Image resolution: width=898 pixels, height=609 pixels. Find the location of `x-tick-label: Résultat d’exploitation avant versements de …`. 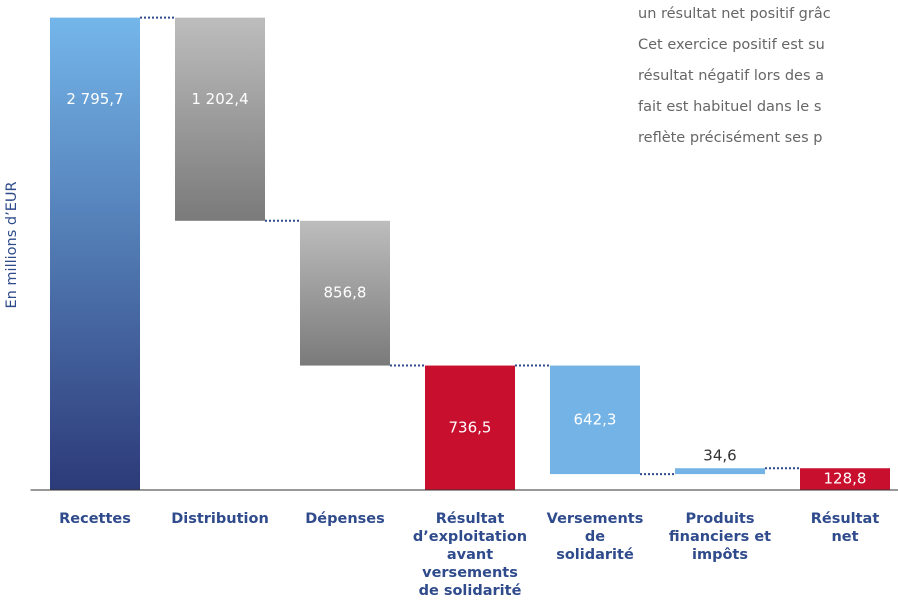

x-tick-label: Résultat d’exploitation avant versements de … is located at coordinates (470, 555).